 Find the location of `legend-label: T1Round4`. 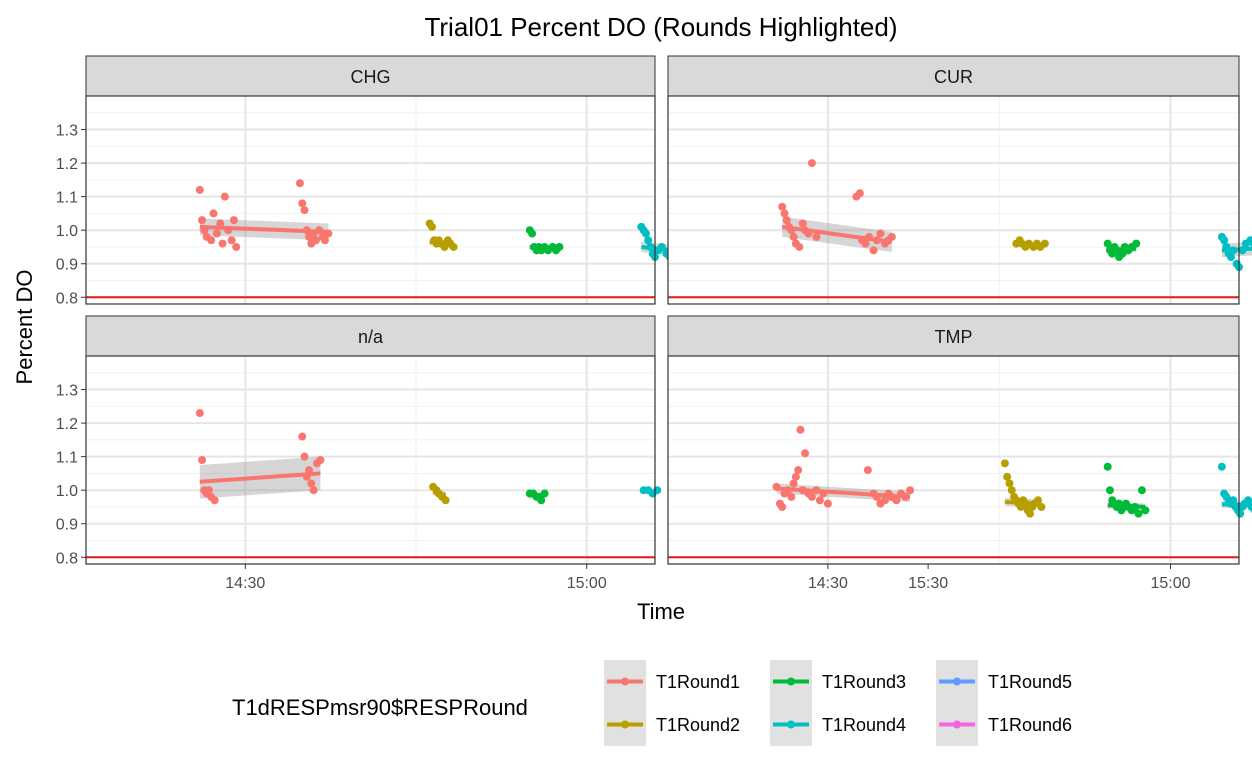

legend-label: T1Round4 is located at coordinates (864, 725).